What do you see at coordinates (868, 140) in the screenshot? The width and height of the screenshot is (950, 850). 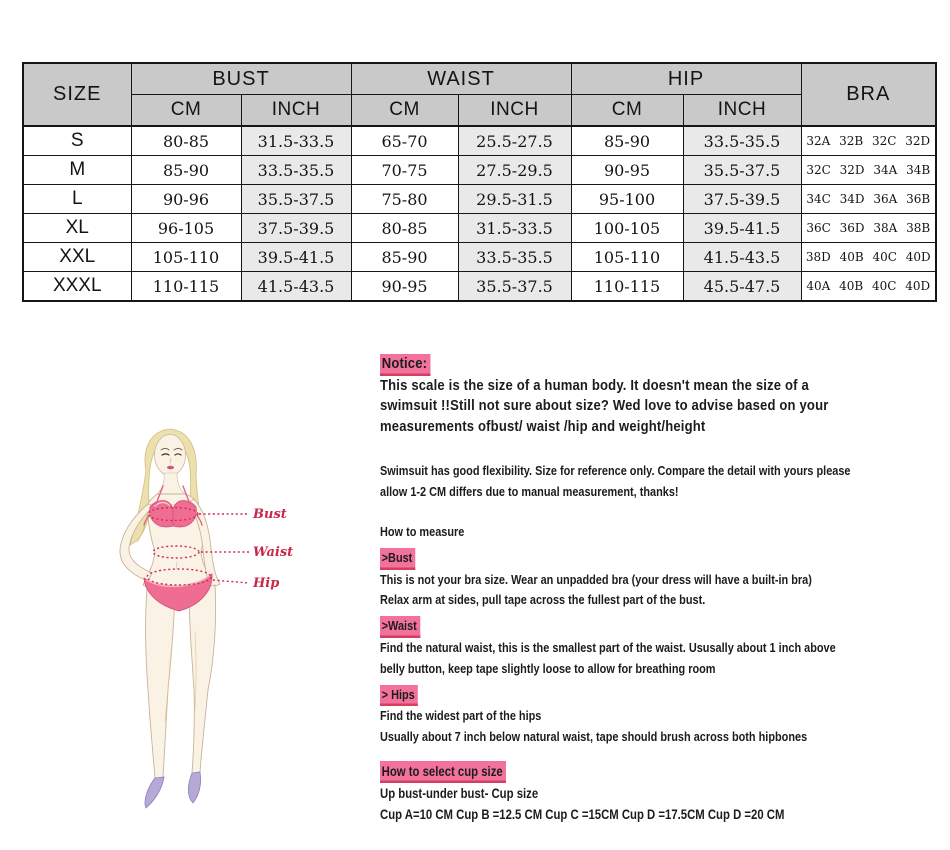 I see `cell-bra: 32A 32B 32C 32D` at bounding box center [868, 140].